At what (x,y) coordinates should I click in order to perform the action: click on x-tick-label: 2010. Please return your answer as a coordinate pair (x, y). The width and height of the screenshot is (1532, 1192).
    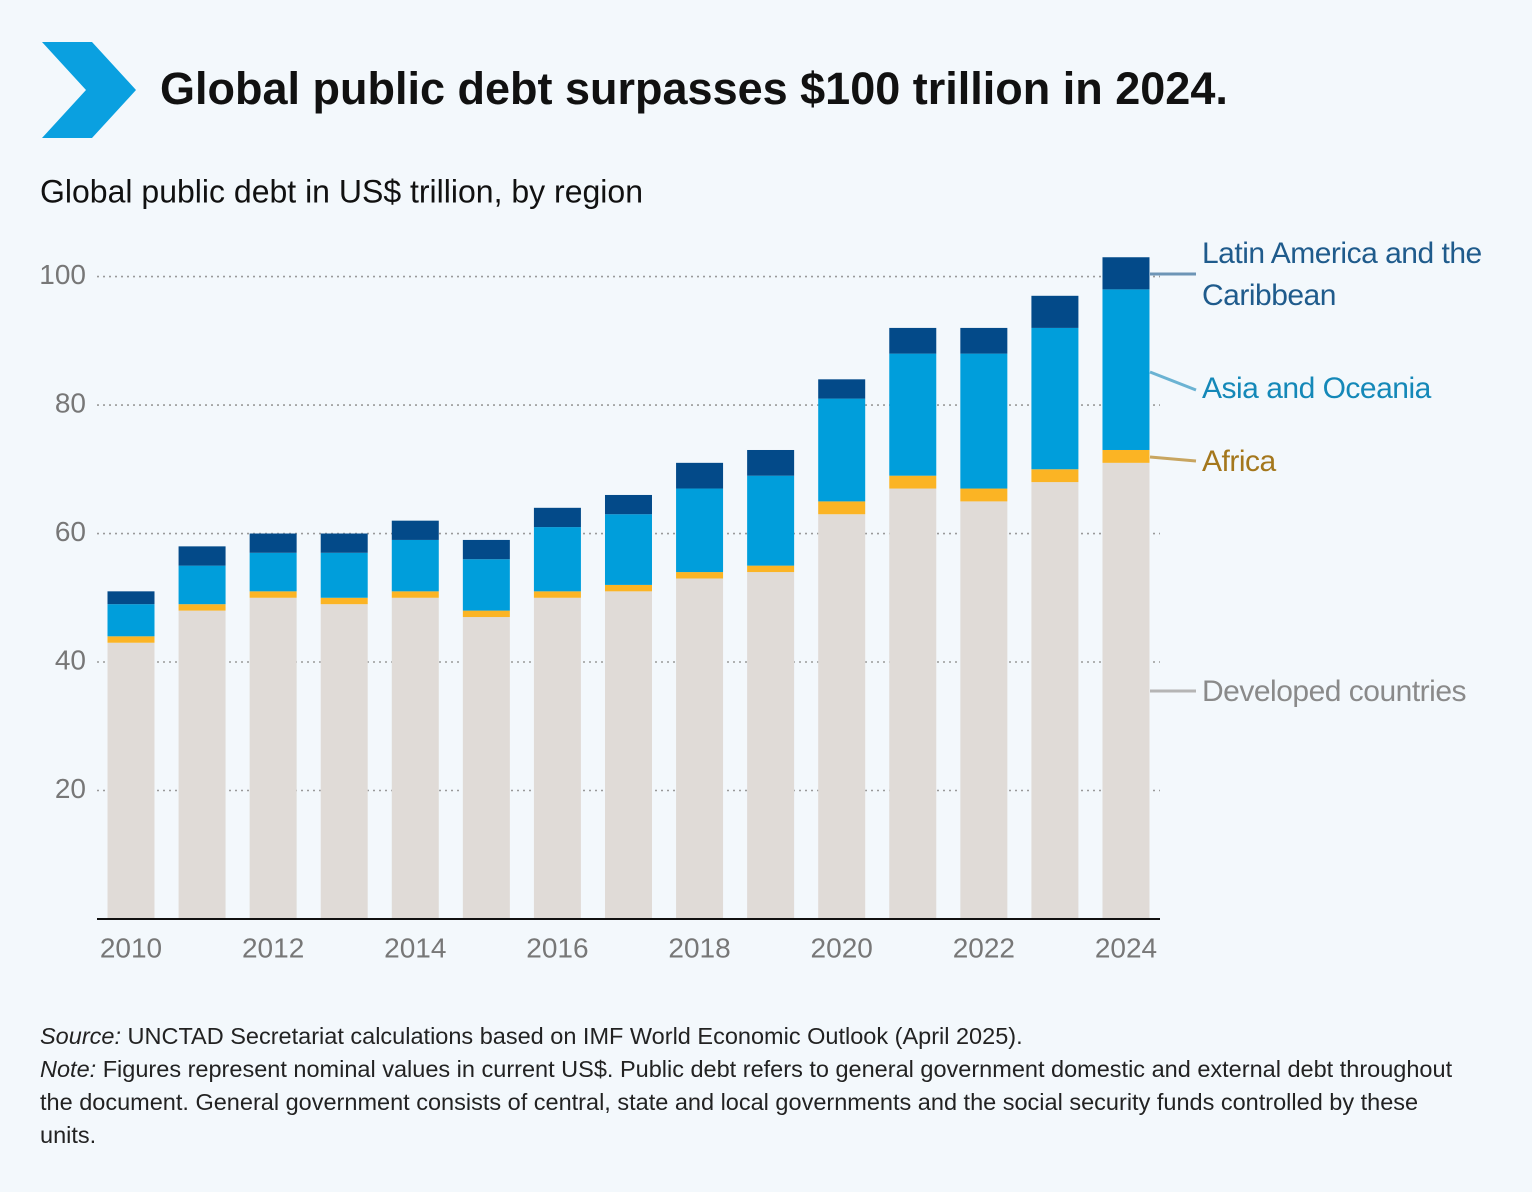
    Looking at the image, I should click on (131, 947).